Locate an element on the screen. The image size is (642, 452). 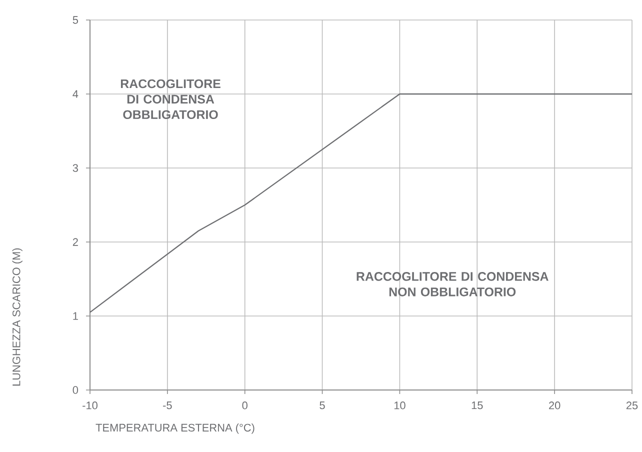
y-tick-label: 1 is located at coordinates (75, 316).